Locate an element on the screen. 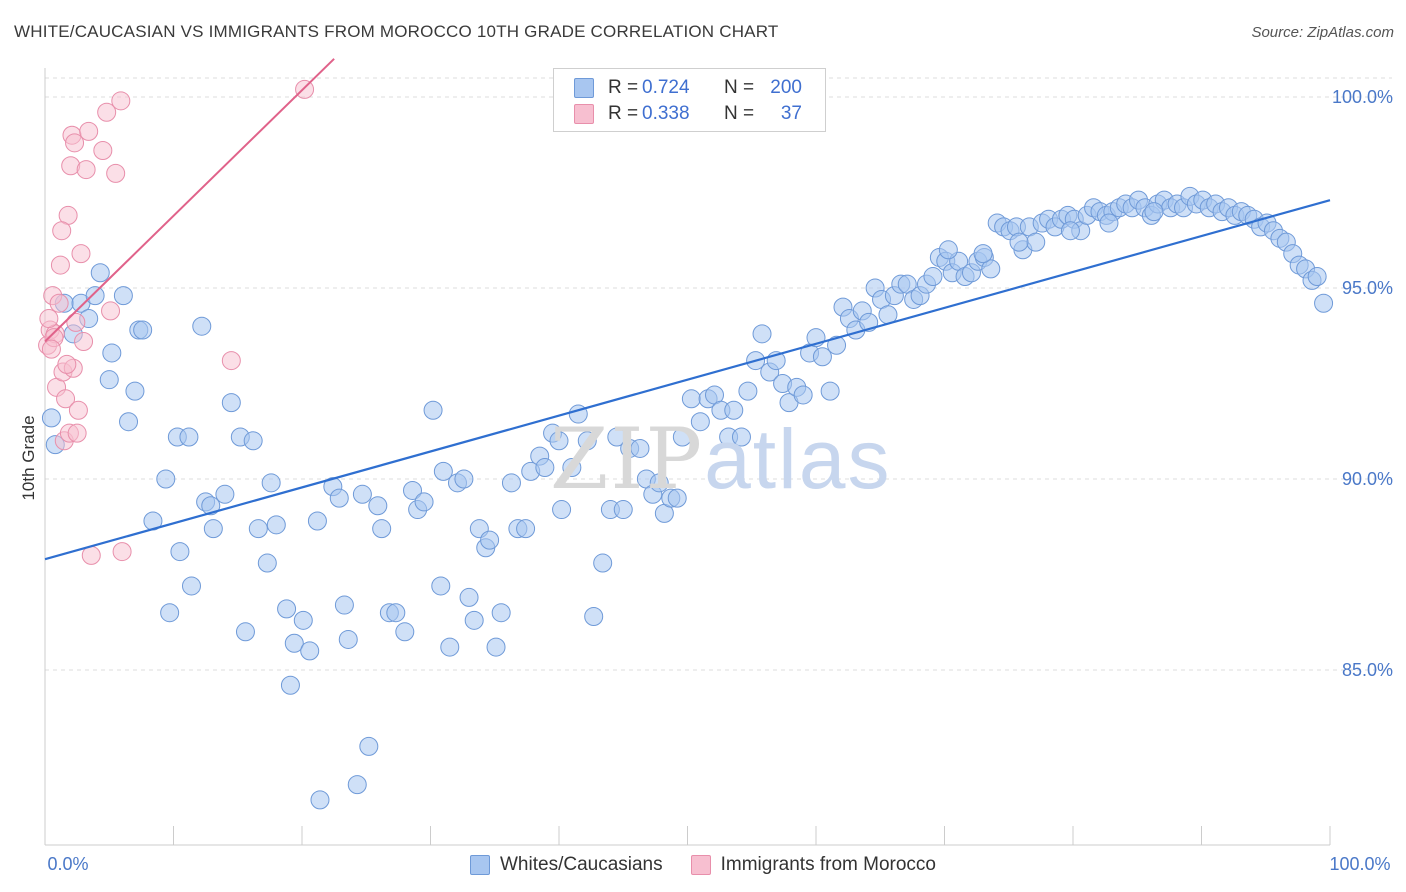  y-tick-label: 95.0% is located at coordinates (1367, 288).